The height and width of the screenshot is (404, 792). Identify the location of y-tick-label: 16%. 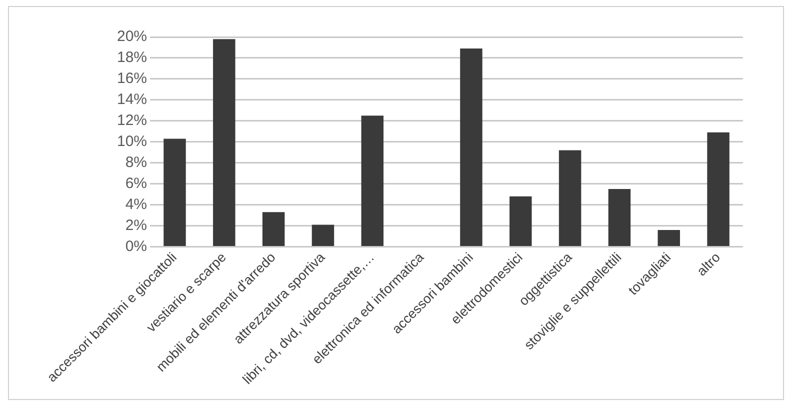
(132, 79).